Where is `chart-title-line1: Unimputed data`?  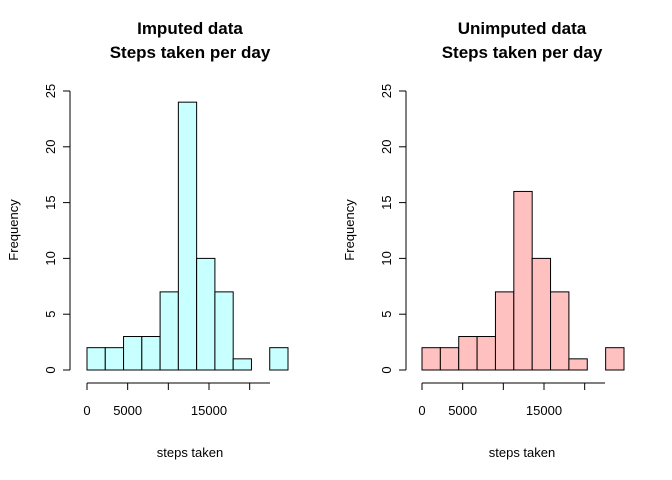
chart-title-line1: Unimputed data is located at coordinates (522, 28).